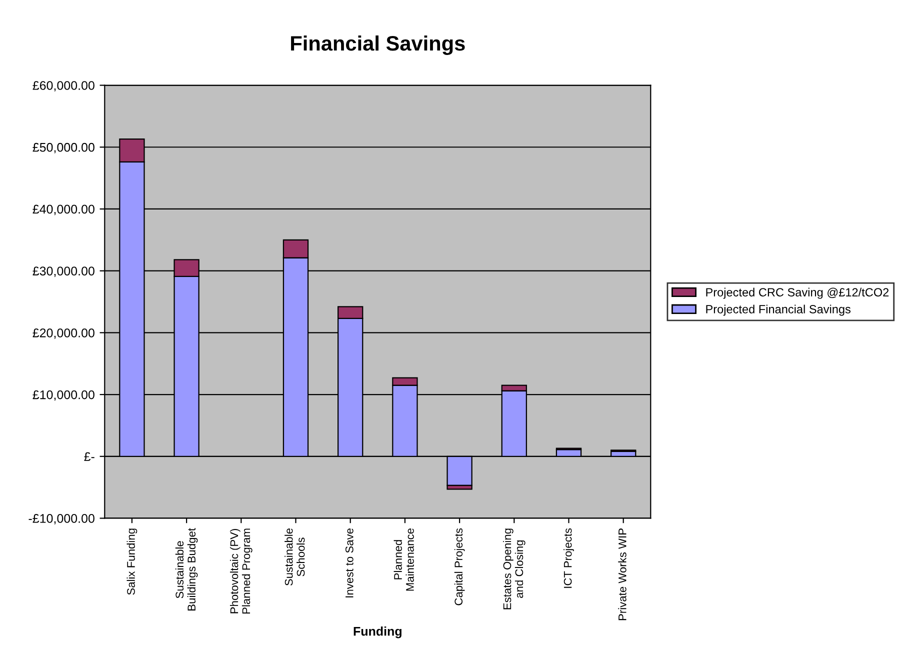  Describe the element at coordinates (63, 86) in the screenshot. I see `y-tick-label: £60,000.00` at that location.